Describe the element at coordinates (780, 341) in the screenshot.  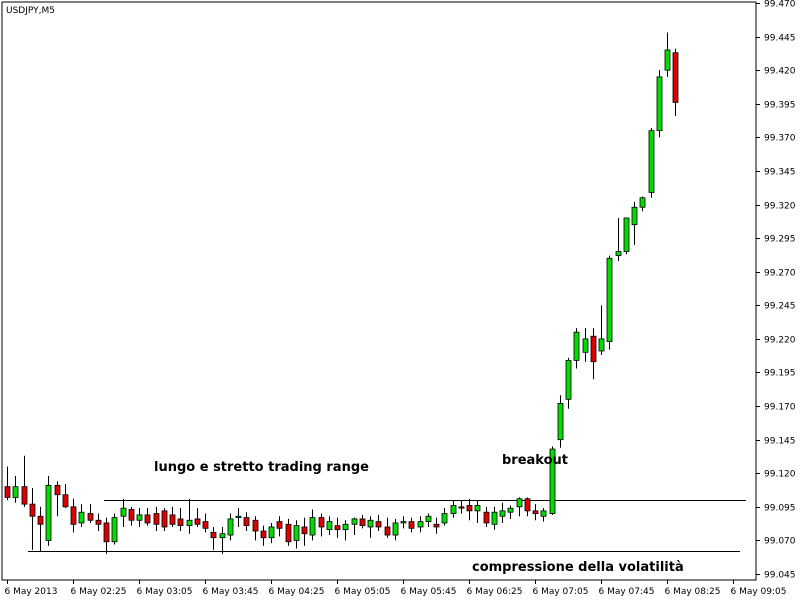
I see `y-tick-label: 99.220` at that location.